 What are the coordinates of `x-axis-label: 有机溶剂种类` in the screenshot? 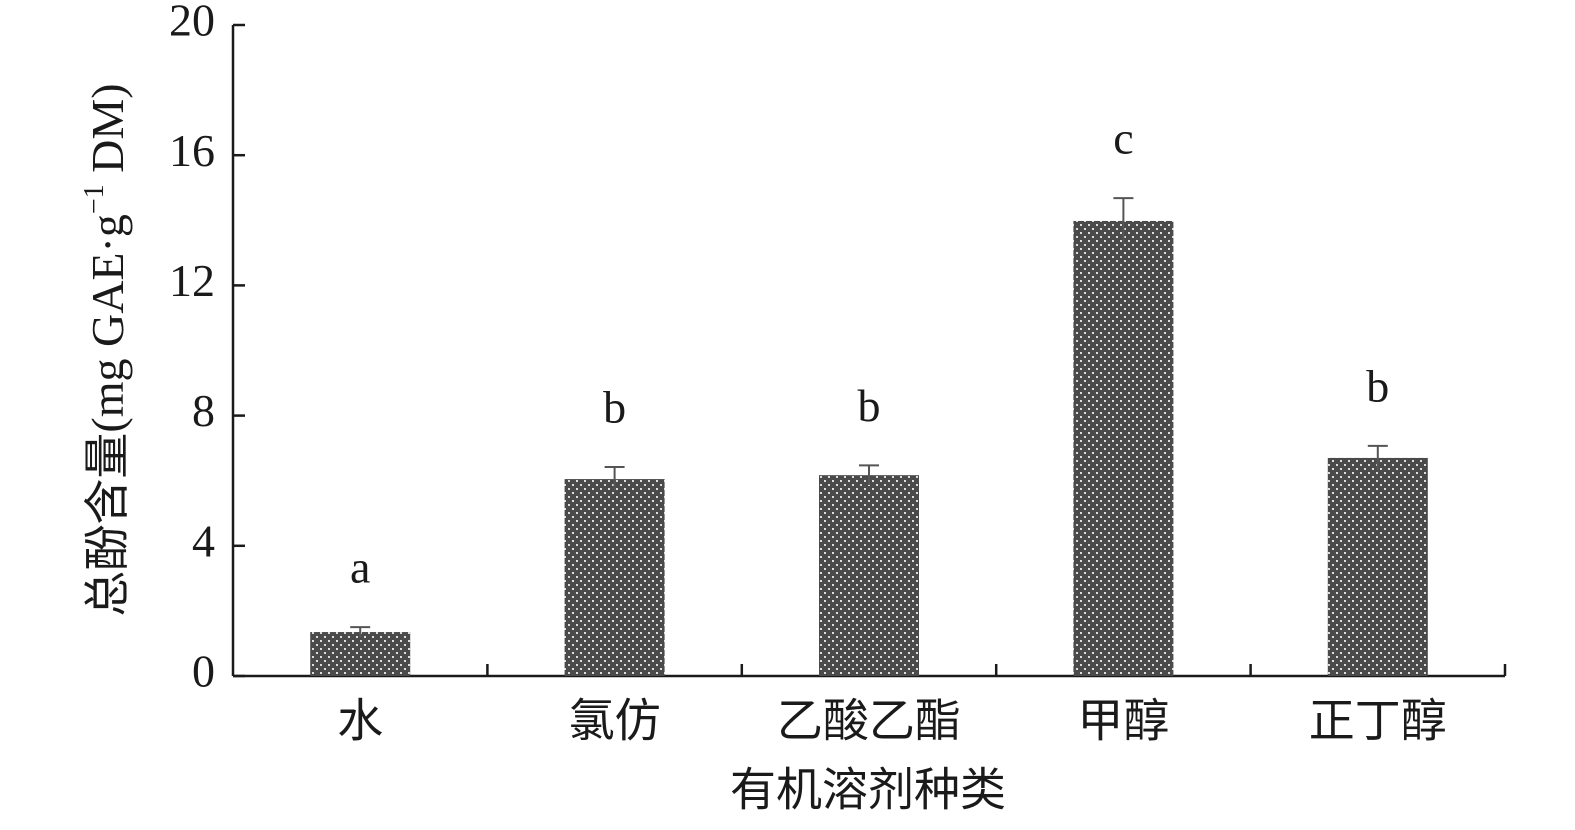 It's located at (868, 790).